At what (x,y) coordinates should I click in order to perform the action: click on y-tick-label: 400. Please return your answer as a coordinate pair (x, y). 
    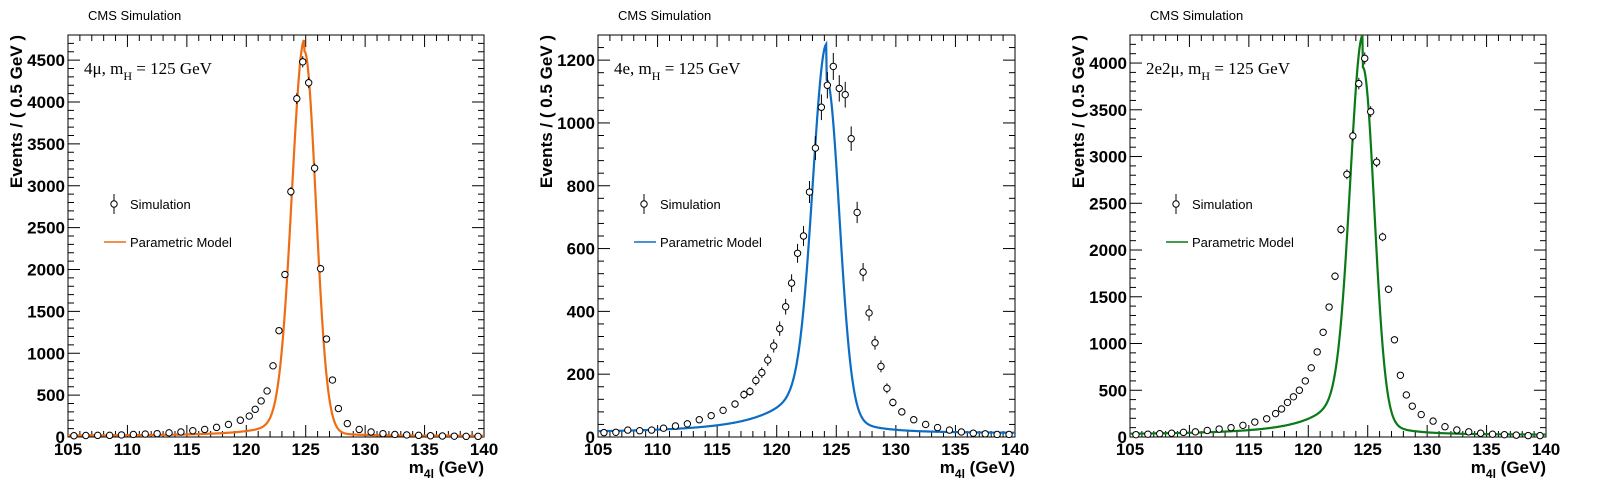
    Looking at the image, I should click on (581, 311).